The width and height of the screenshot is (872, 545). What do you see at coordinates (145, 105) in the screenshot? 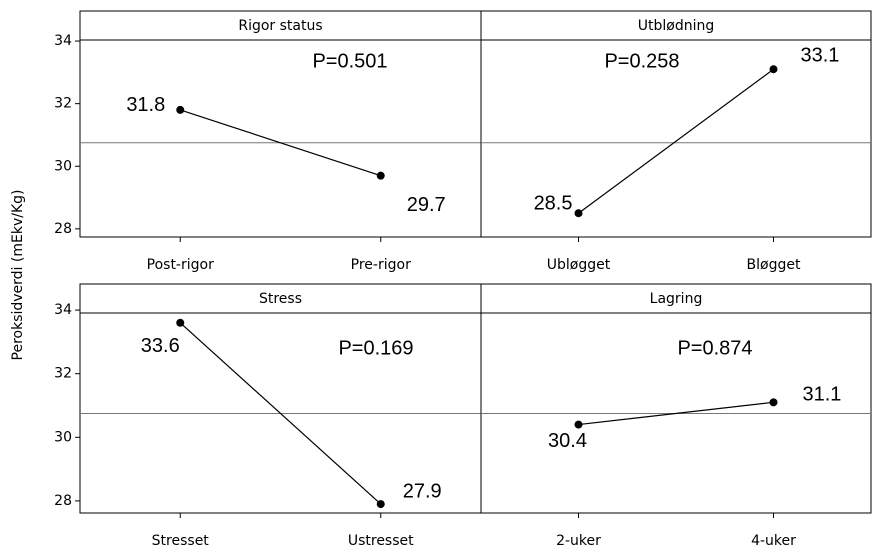
I see `data-label: 31.8` at bounding box center [145, 105].